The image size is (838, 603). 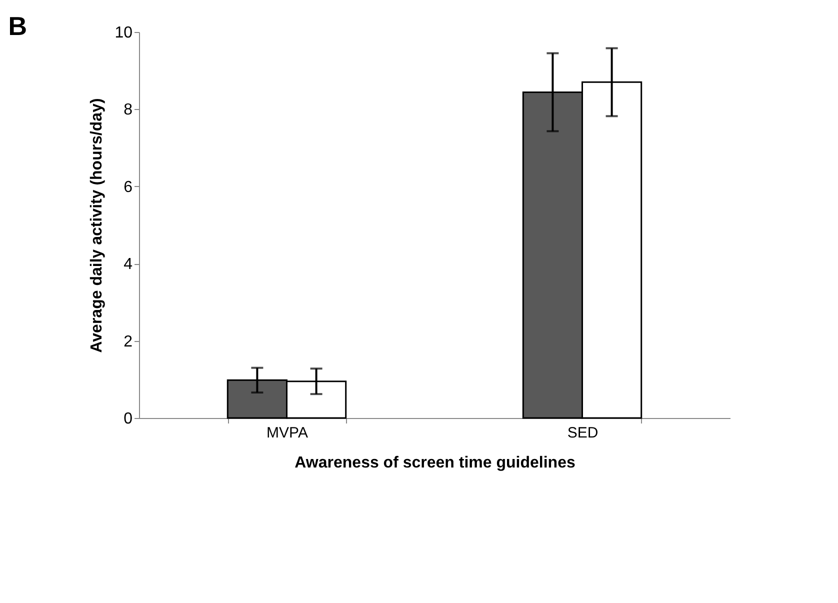 What do you see at coordinates (123, 33) in the screenshot?
I see `y-tick-label: 10` at bounding box center [123, 33].